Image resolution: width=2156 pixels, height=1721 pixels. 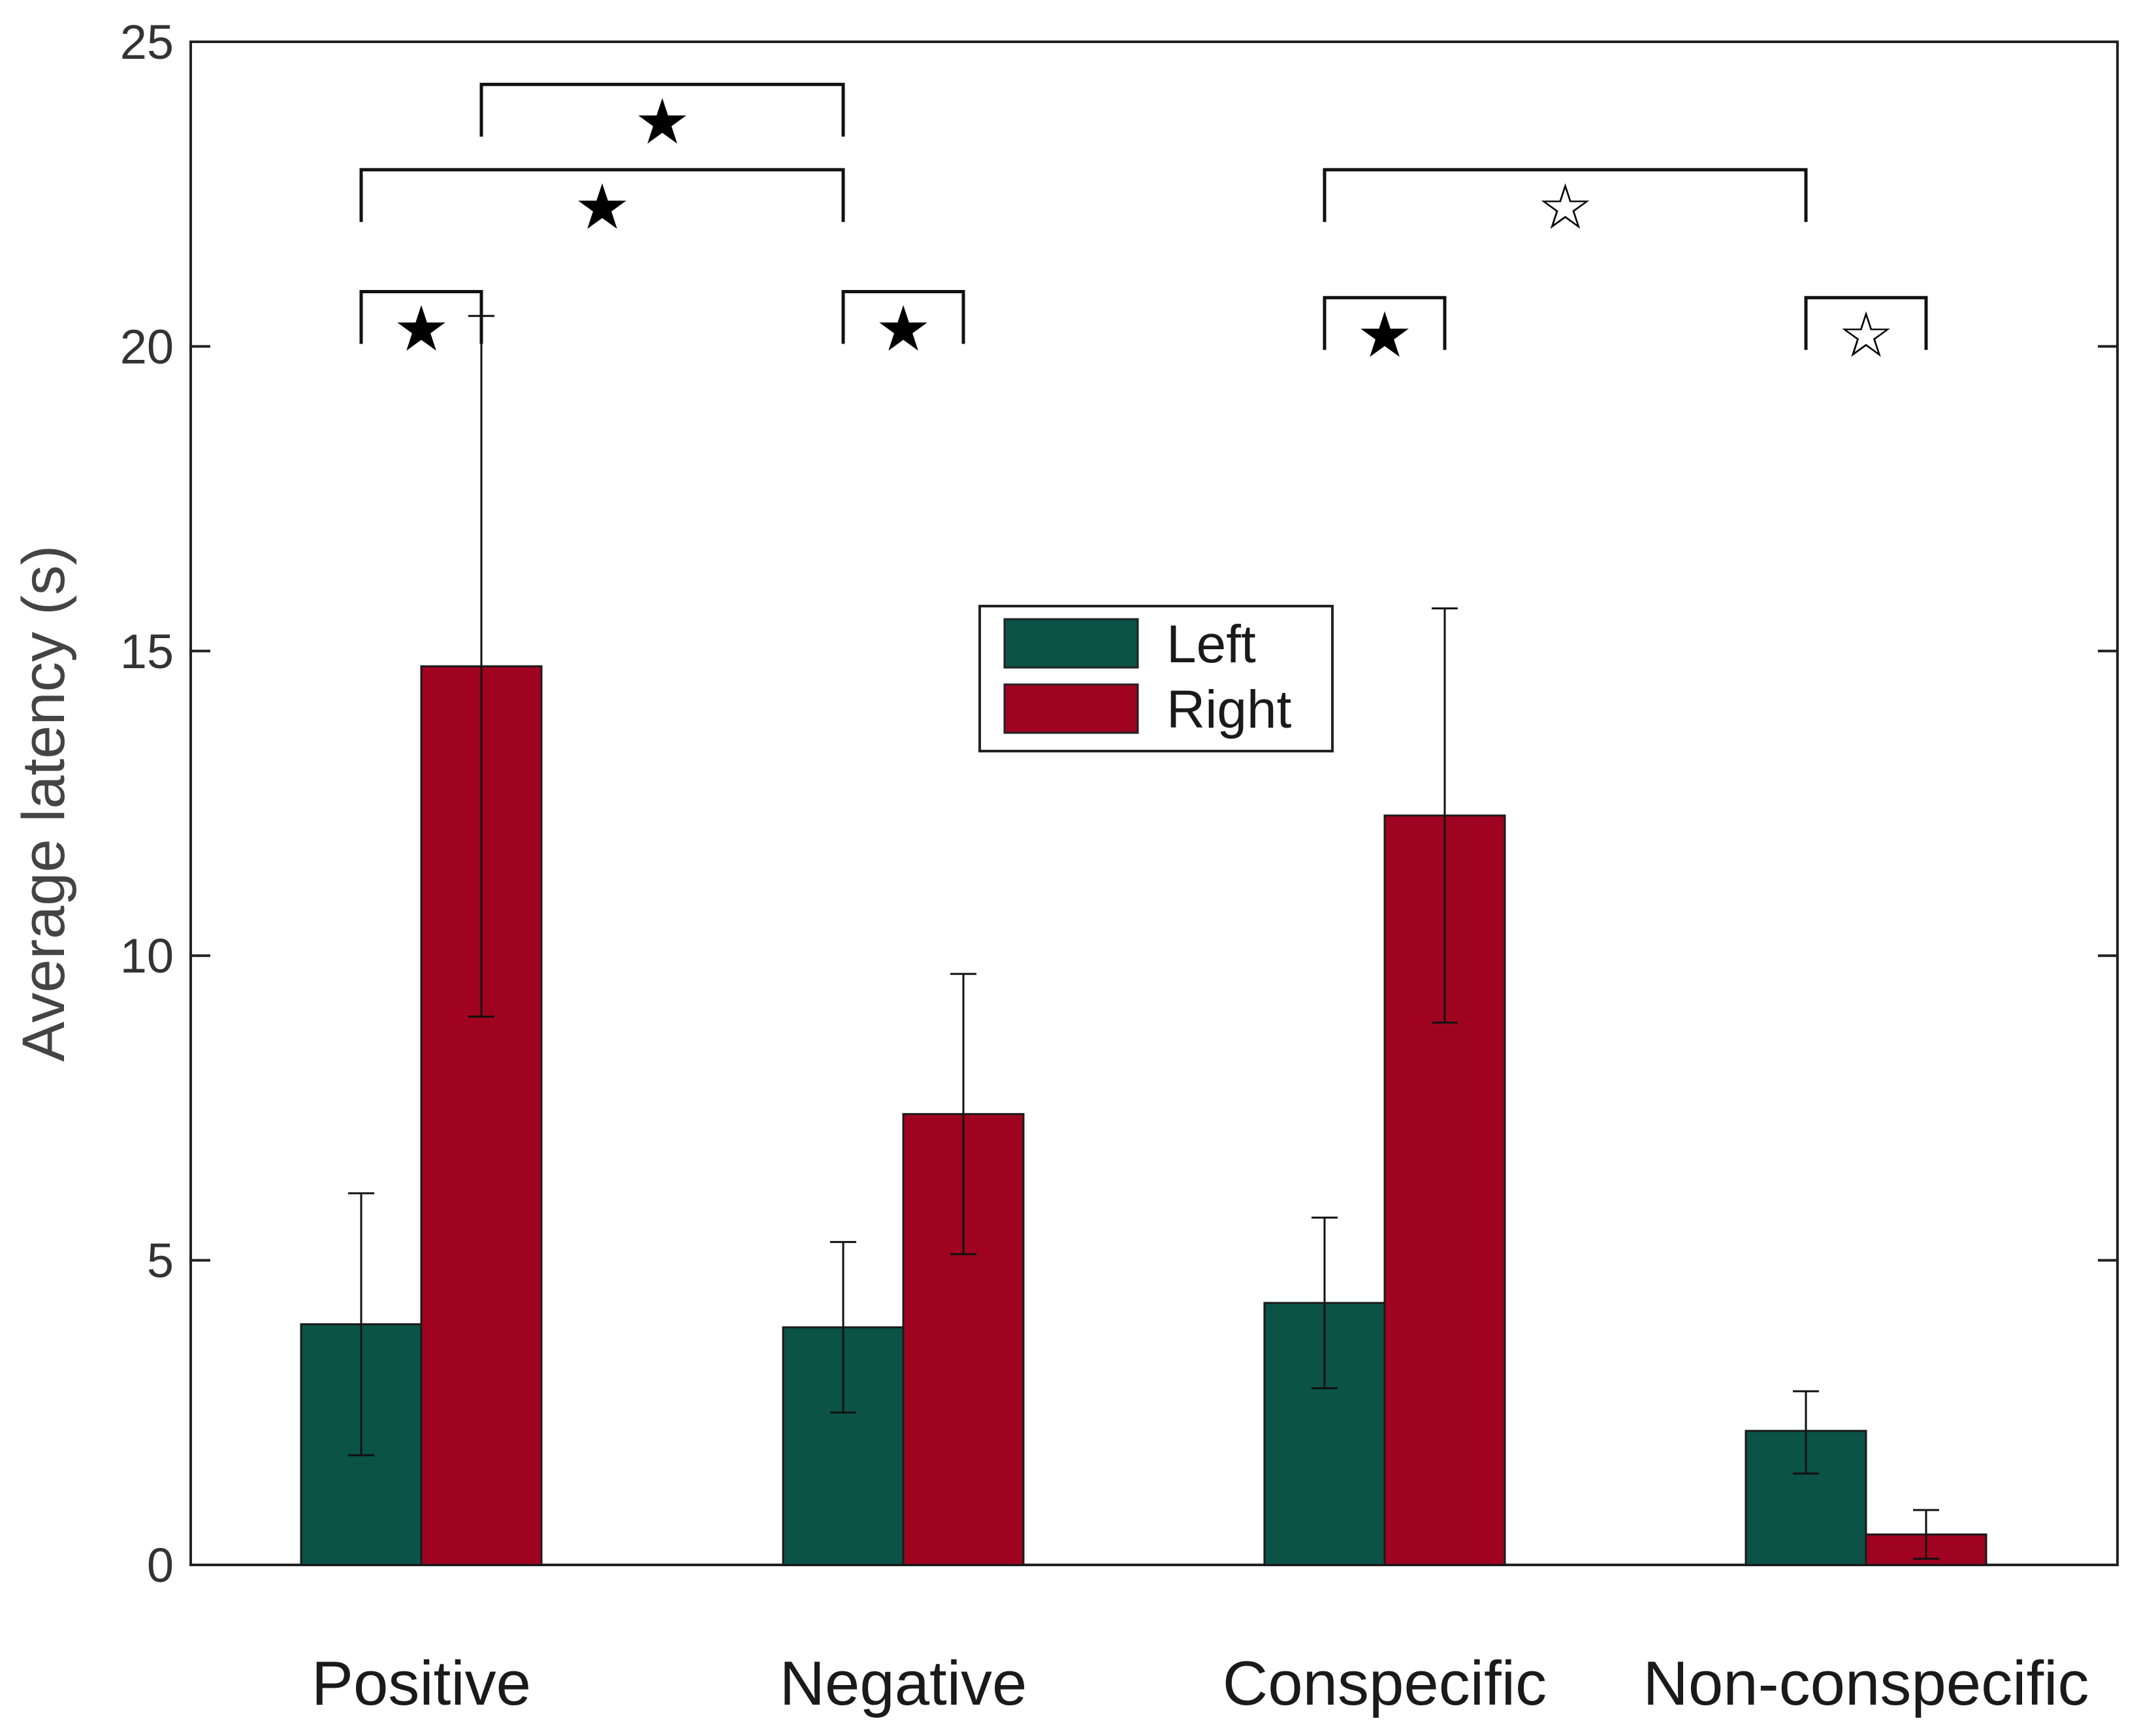 What do you see at coordinates (1229, 709) in the screenshot?
I see `legend-label-right: Right` at bounding box center [1229, 709].